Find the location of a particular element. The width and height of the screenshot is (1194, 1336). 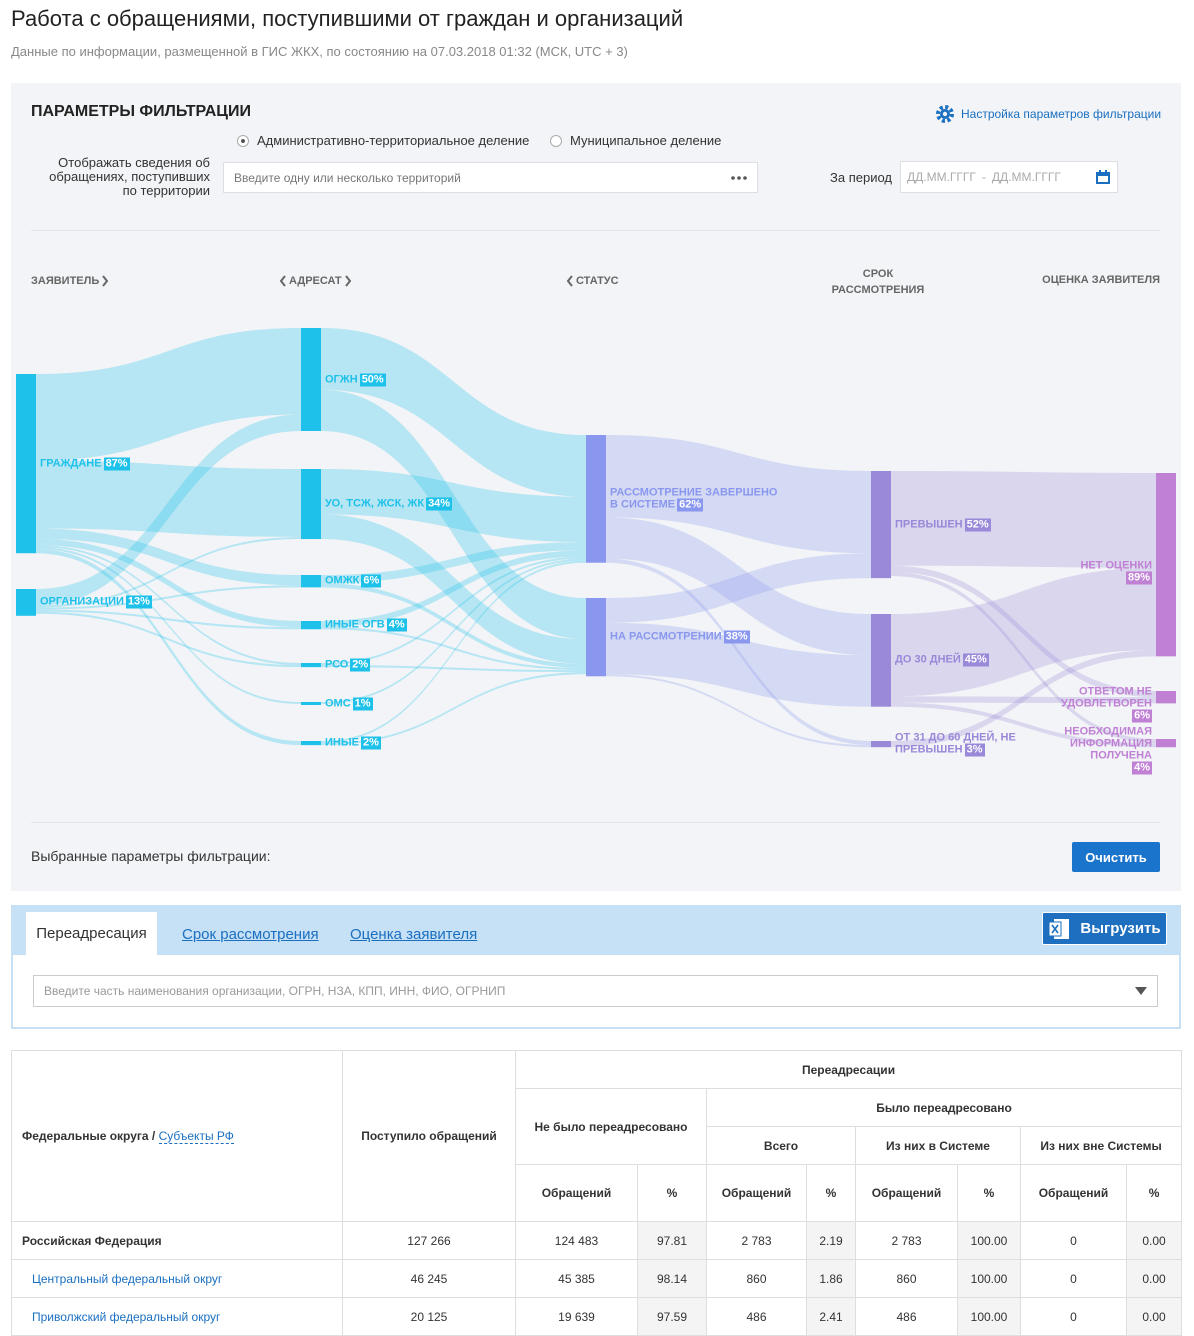

node-label: РАССМОТРЕНИЕ ЗАВЕРШЕНО В СИСТЕМЕ 62% is located at coordinates (697, 499).